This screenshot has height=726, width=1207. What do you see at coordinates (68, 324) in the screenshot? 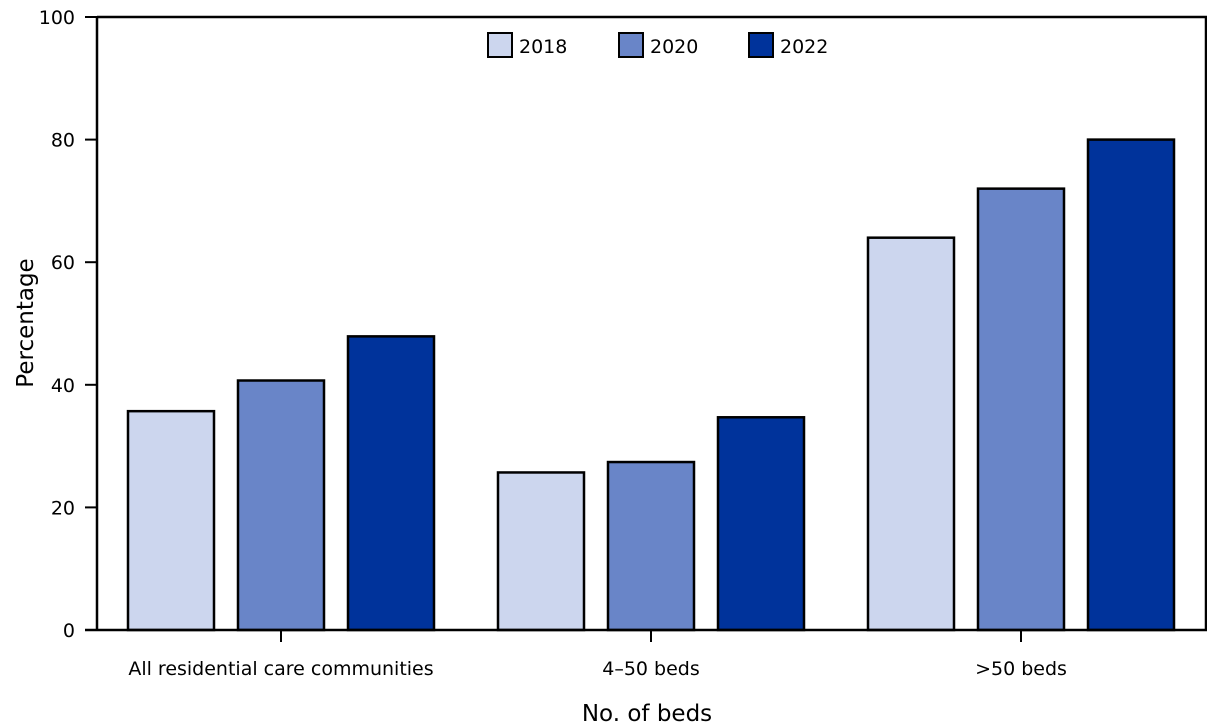
I see `y-axis-ticks: 0 20 40 60 80 100` at bounding box center [68, 324].